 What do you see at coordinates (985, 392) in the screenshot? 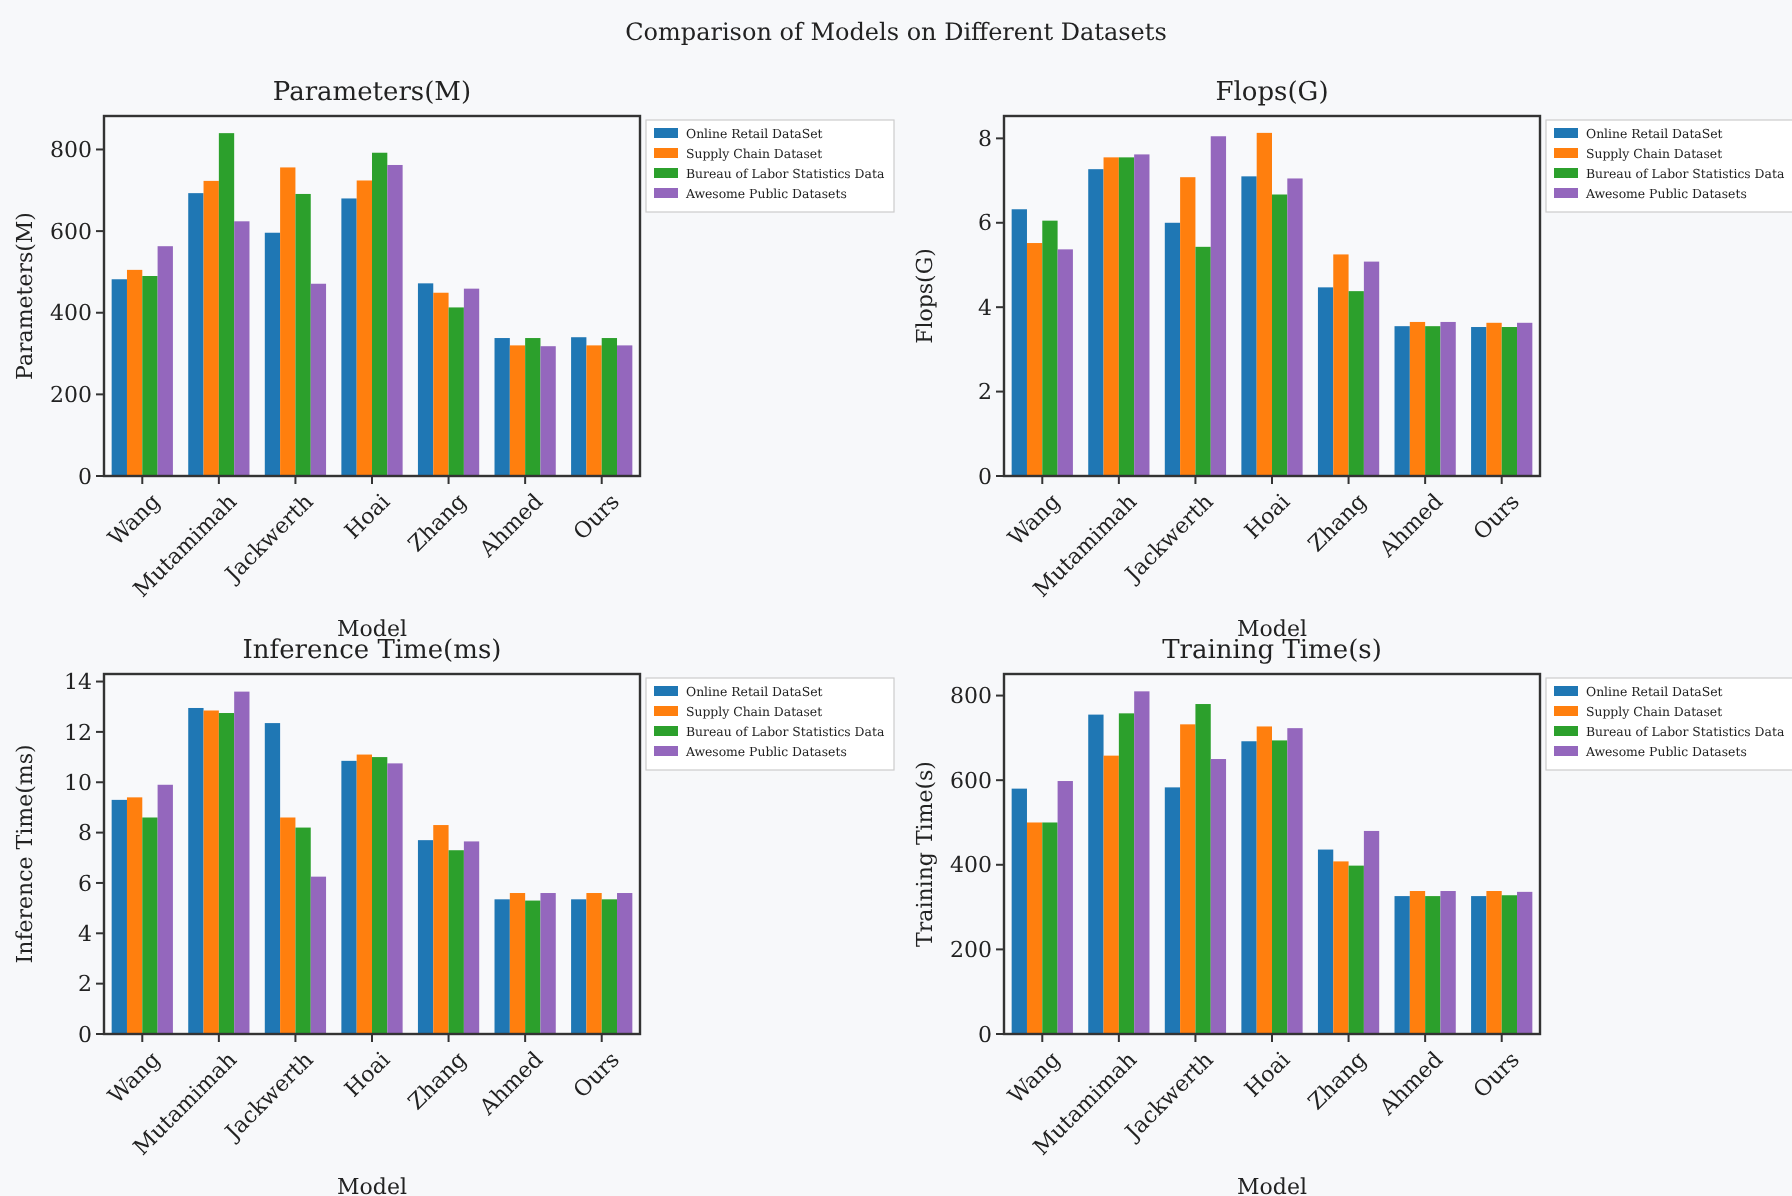
I see `y-tick-label: 2` at bounding box center [985, 392].